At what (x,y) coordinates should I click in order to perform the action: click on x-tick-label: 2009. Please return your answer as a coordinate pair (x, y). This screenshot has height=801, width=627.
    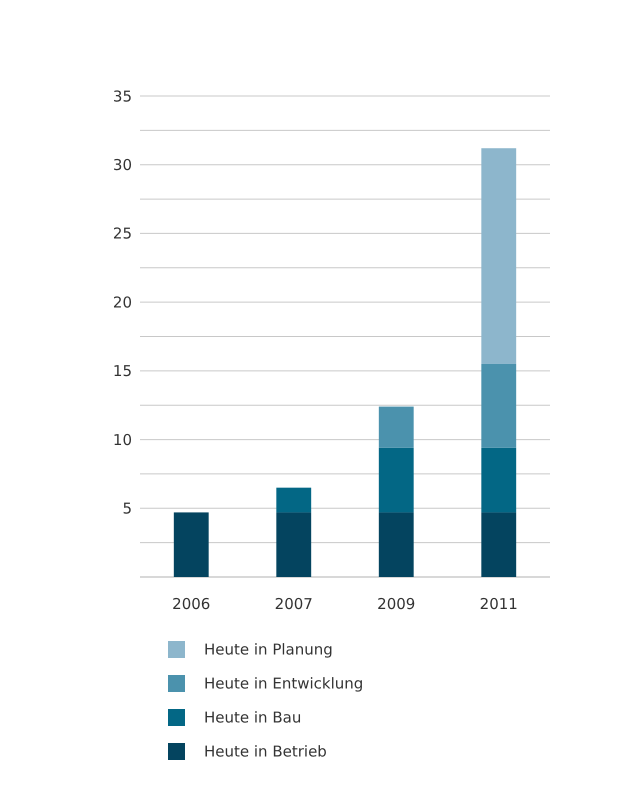
    Looking at the image, I should click on (396, 604).